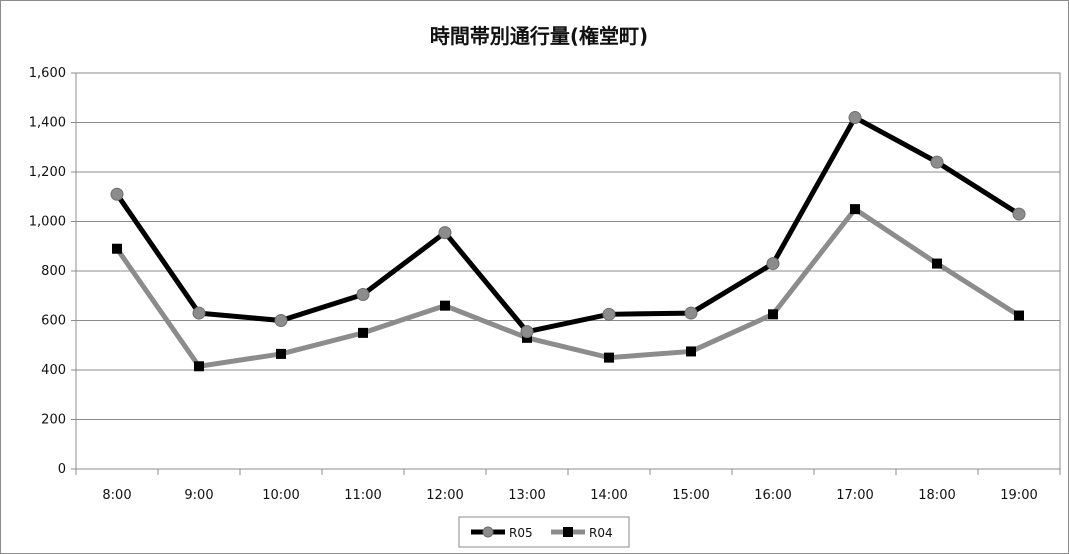 The width and height of the screenshot is (1069, 554). I want to click on x-tick-label: 13:00, so click(526, 495).